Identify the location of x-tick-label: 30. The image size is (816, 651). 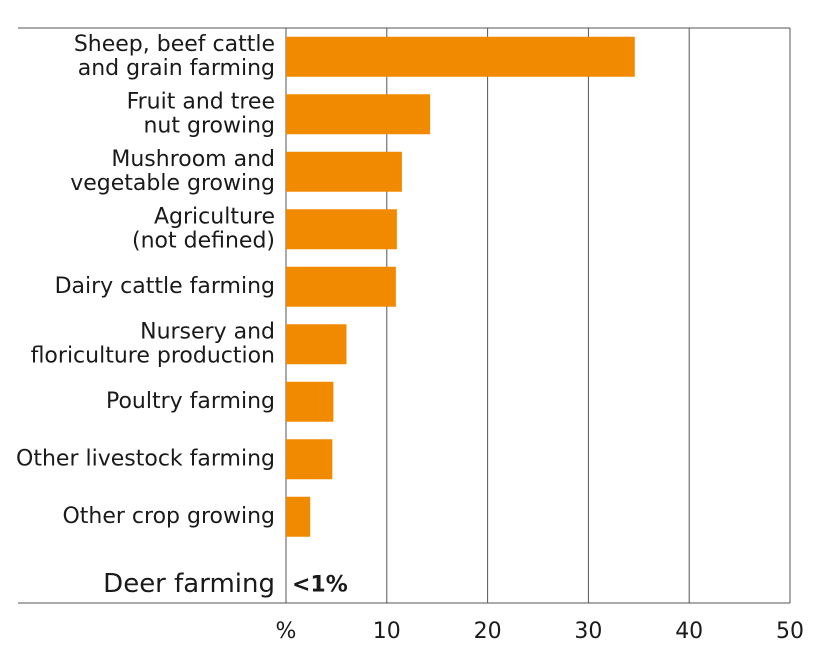
(588, 631).